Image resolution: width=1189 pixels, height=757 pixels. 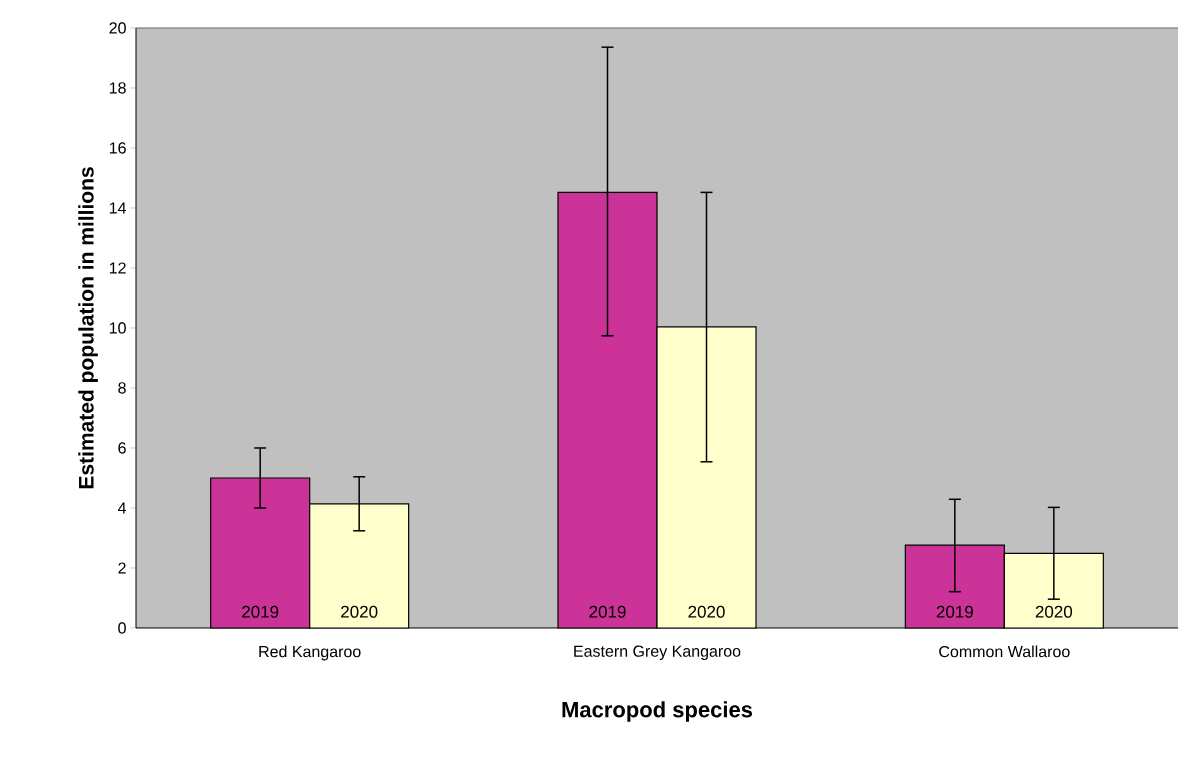 I want to click on y-tick-label: 4, so click(x=122, y=508).